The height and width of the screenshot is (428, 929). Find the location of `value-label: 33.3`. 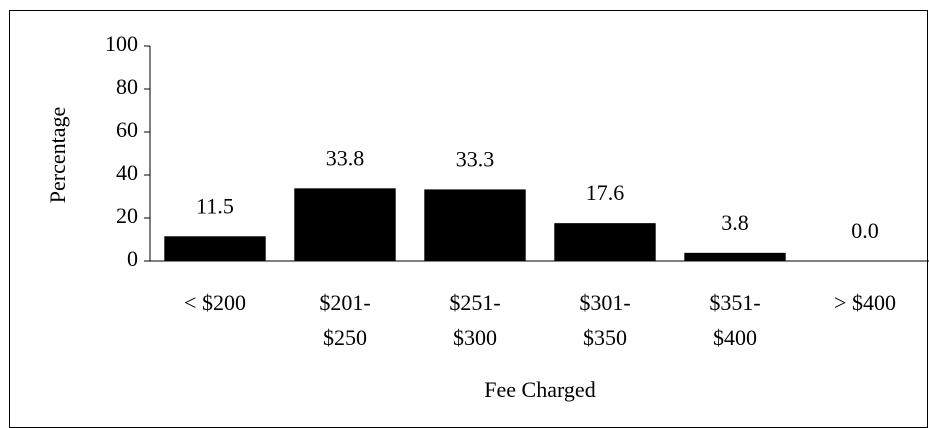

value-label: 33.3 is located at coordinates (475, 158).